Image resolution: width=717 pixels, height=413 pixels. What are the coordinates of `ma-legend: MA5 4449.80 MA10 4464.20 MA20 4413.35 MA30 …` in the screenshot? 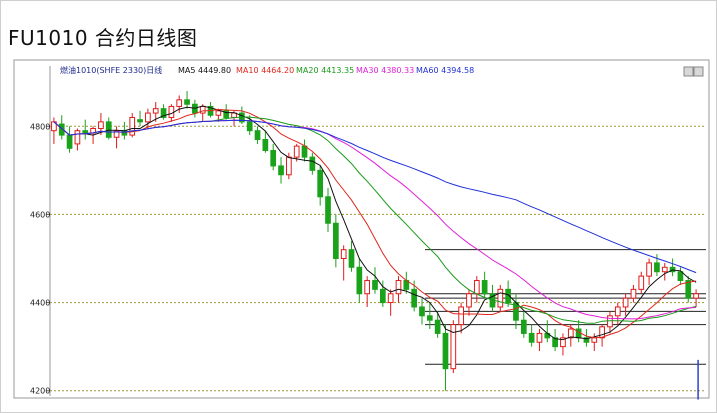 It's located at (326, 70).